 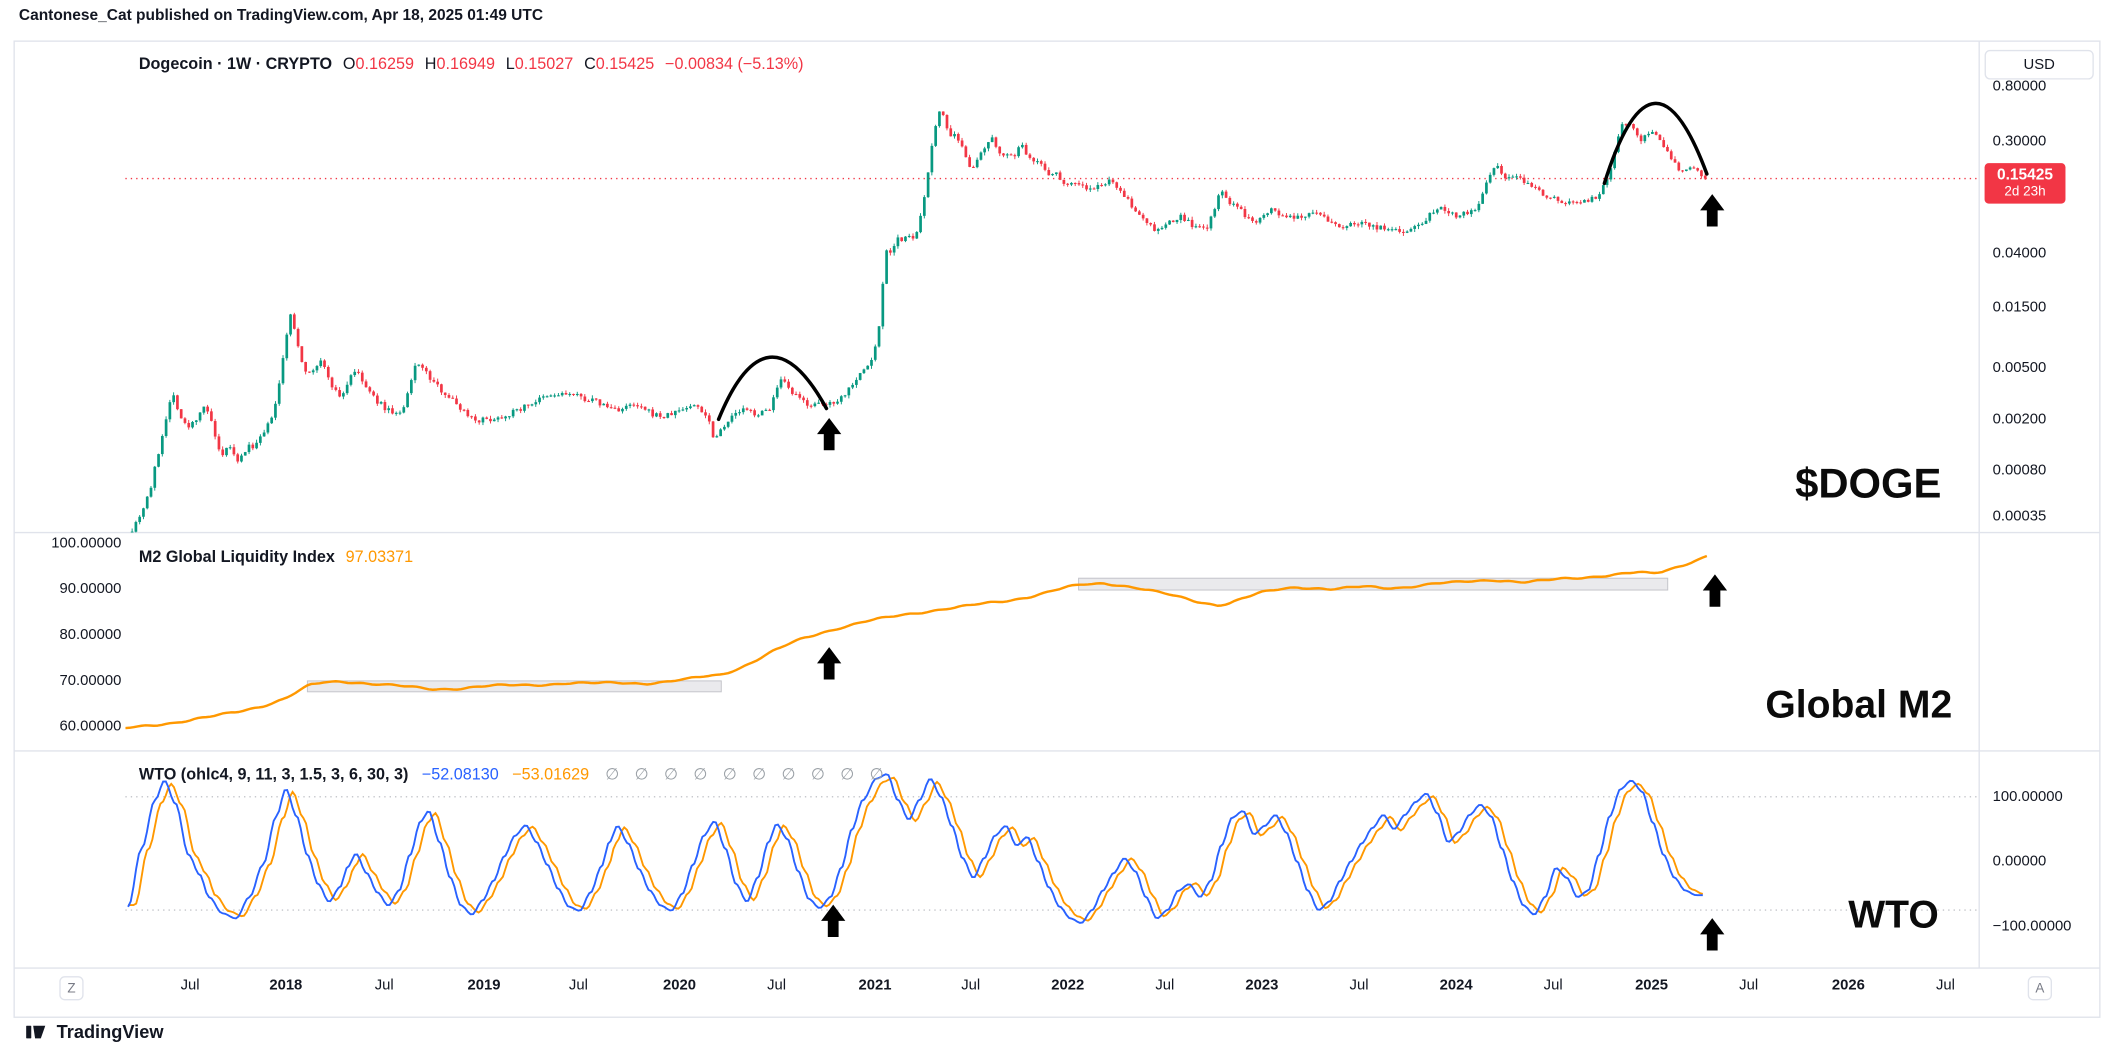 What do you see at coordinates (90, 634) in the screenshot?
I see `m2-axis-label: 80.00000` at bounding box center [90, 634].